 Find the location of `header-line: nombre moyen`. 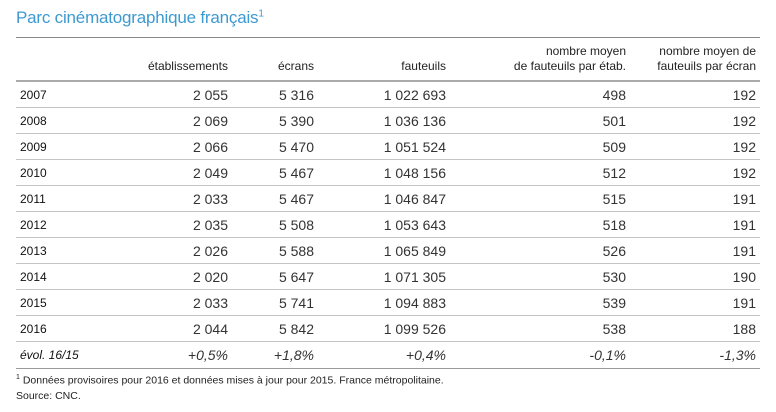

header-line: nombre moyen is located at coordinates (585, 51).